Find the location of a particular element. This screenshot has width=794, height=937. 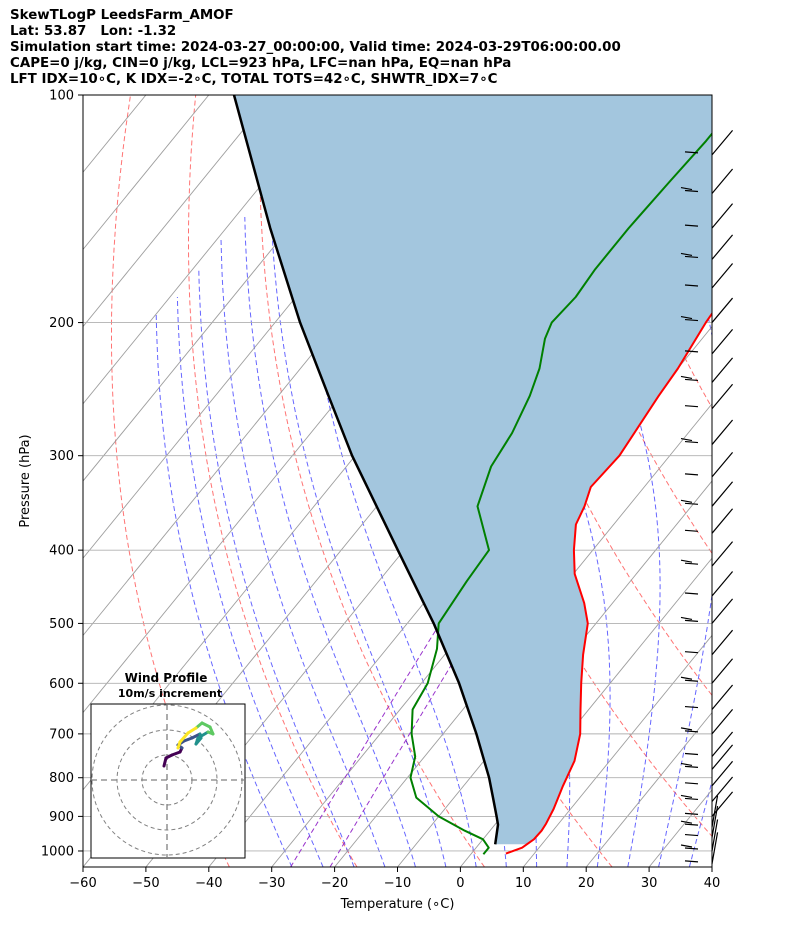

wind-barbs is located at coordinates (707, 496).